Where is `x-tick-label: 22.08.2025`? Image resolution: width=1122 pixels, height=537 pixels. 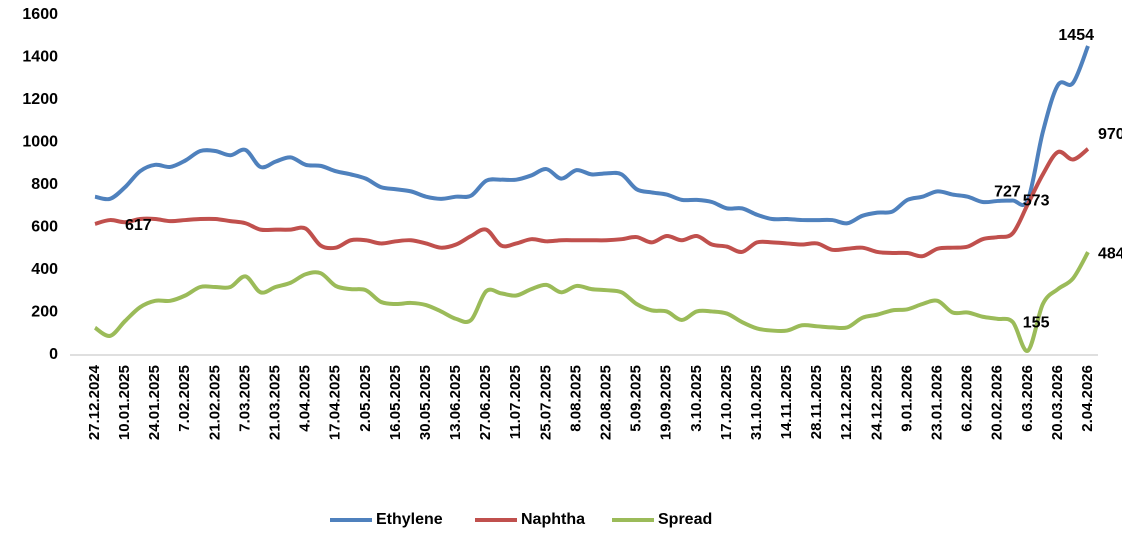
x-tick-label: 22.08.2025 is located at coordinates (606, 402).